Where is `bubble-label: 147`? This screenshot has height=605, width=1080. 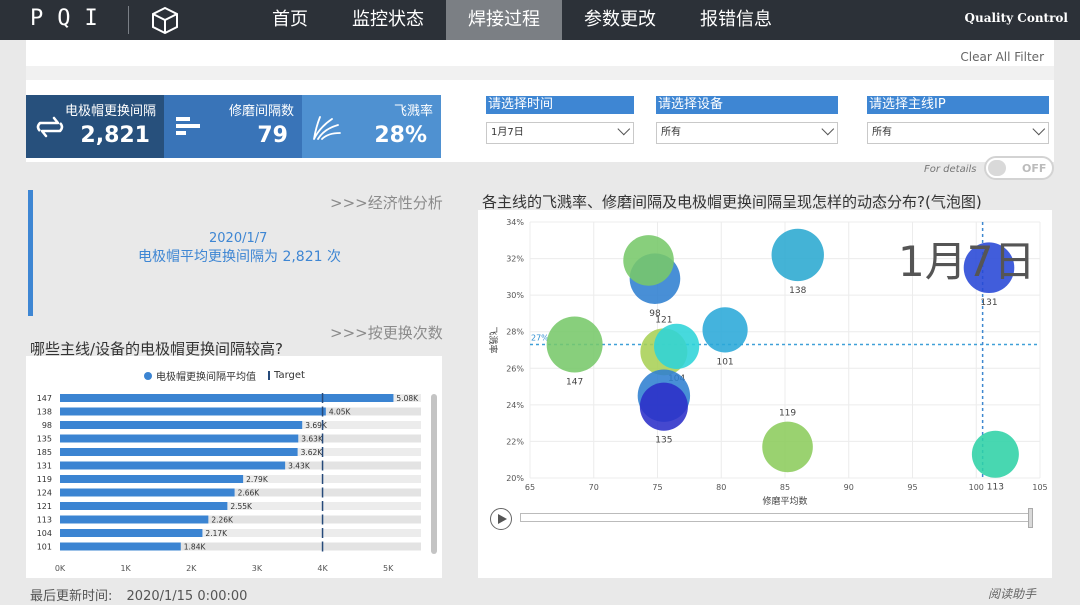
bubble-label: 147 is located at coordinates (574, 383).